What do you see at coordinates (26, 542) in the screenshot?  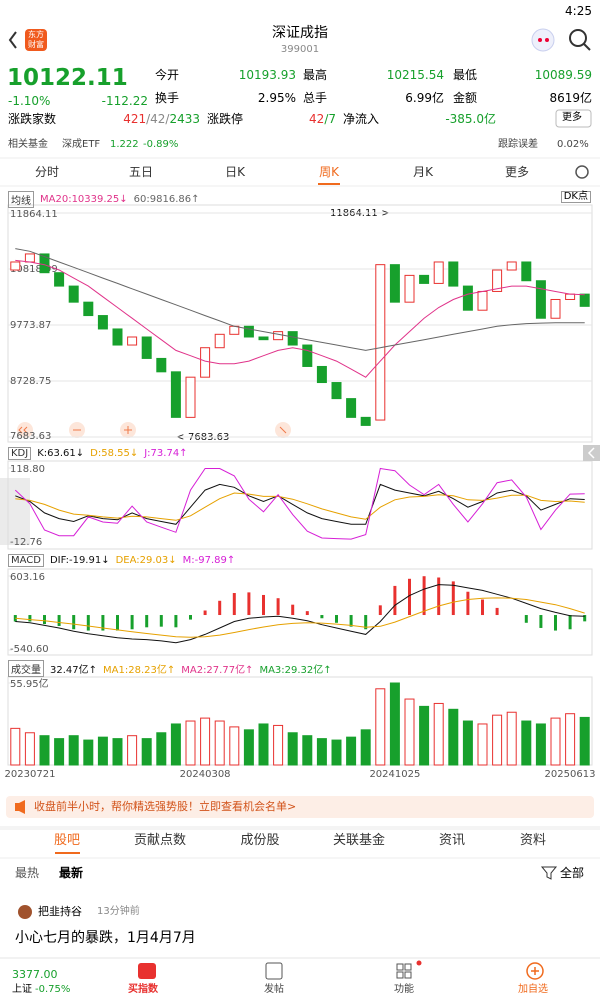 I see `y-tick-label: -12.76` at bounding box center [26, 542].